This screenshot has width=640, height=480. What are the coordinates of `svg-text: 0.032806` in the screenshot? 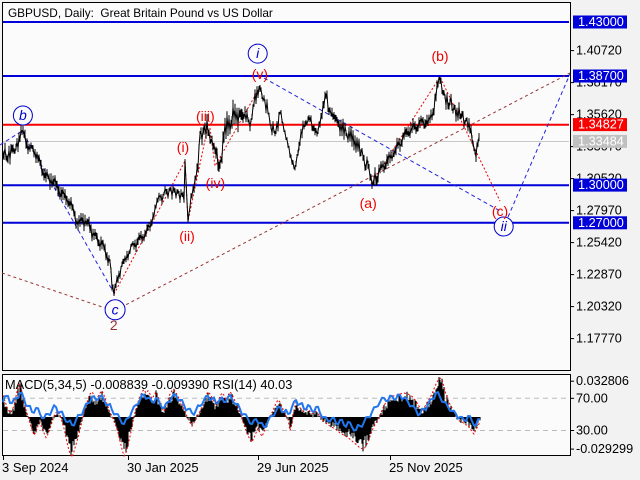 It's located at (602, 381).